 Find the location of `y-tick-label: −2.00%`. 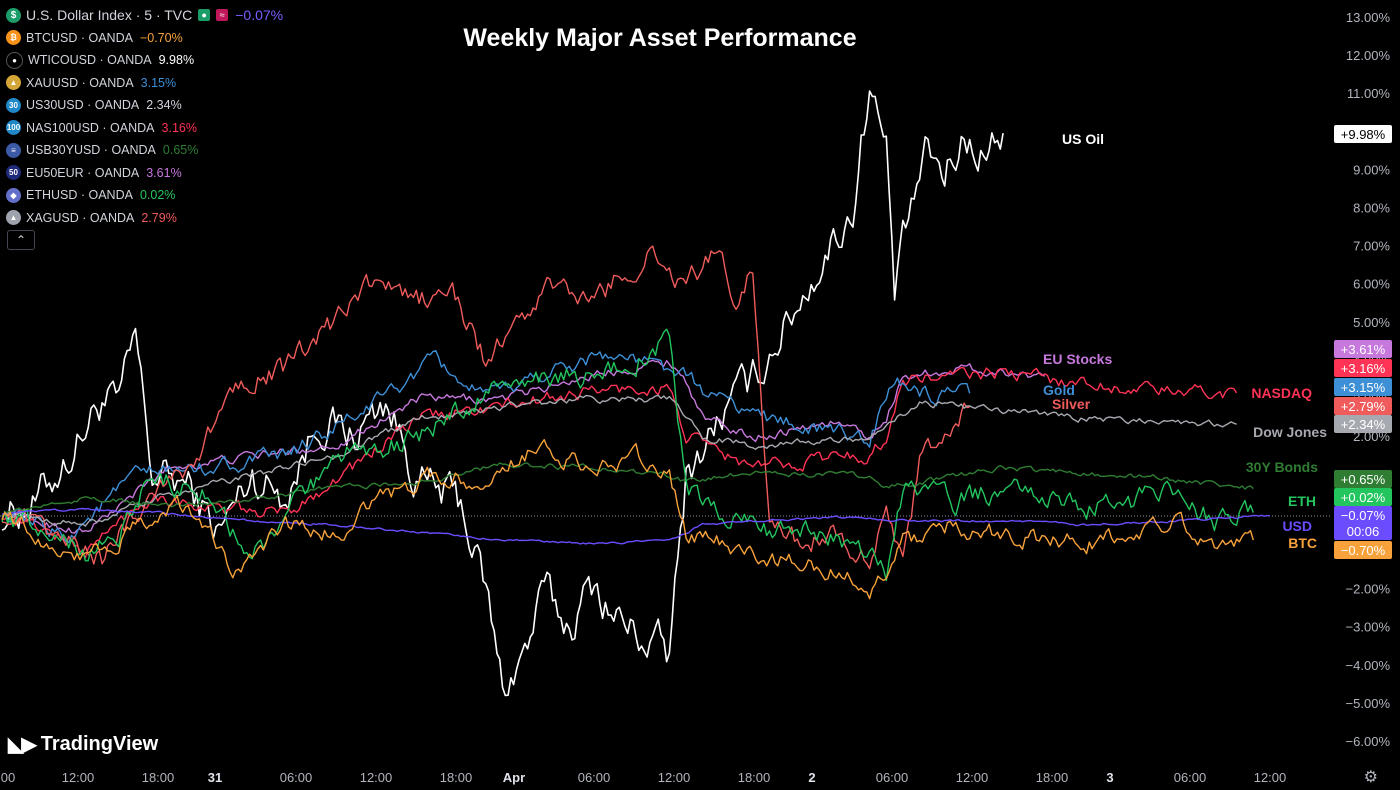

y-tick-label: −2.00% is located at coordinates (1368, 589).